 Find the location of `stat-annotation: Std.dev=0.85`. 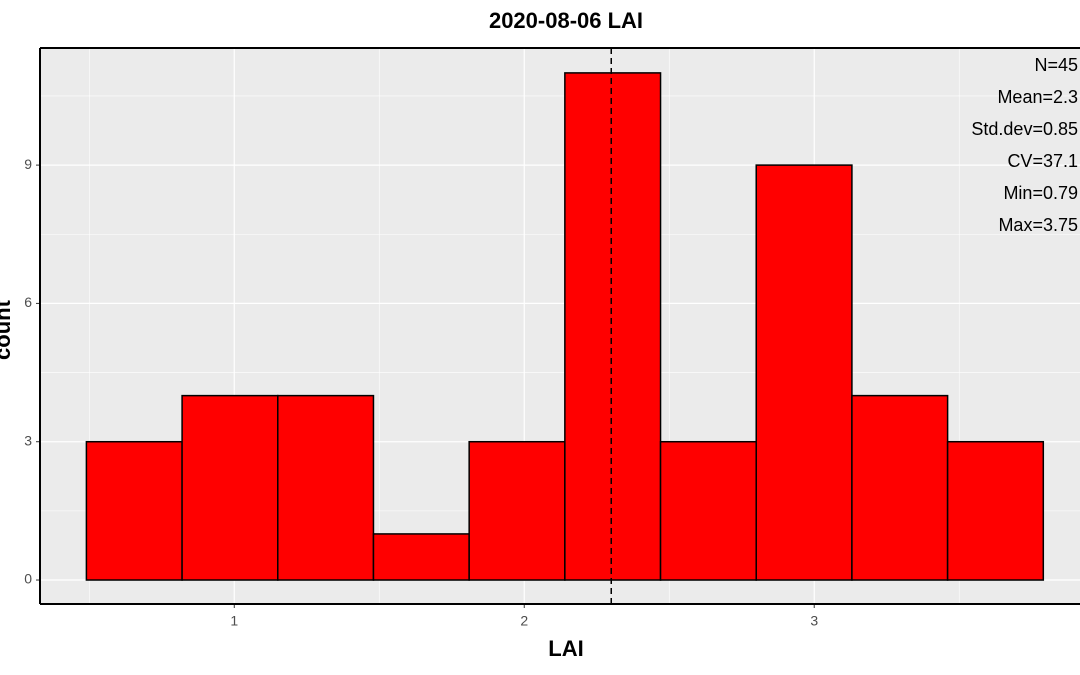

stat-annotation: Std.dev=0.85 is located at coordinates (1024, 129).